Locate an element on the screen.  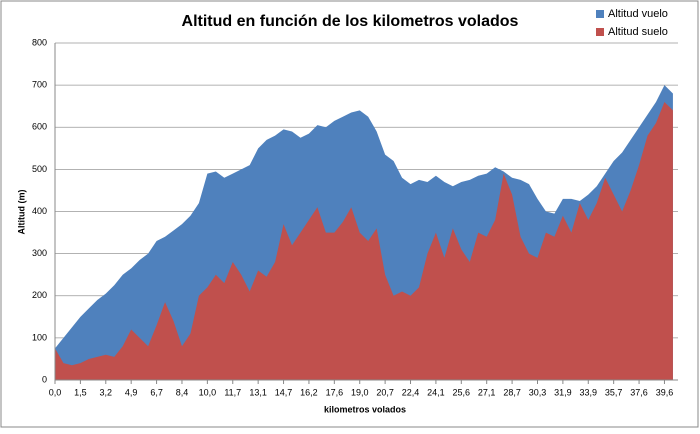
x-tick-label: 11,7 is located at coordinates (232, 392).